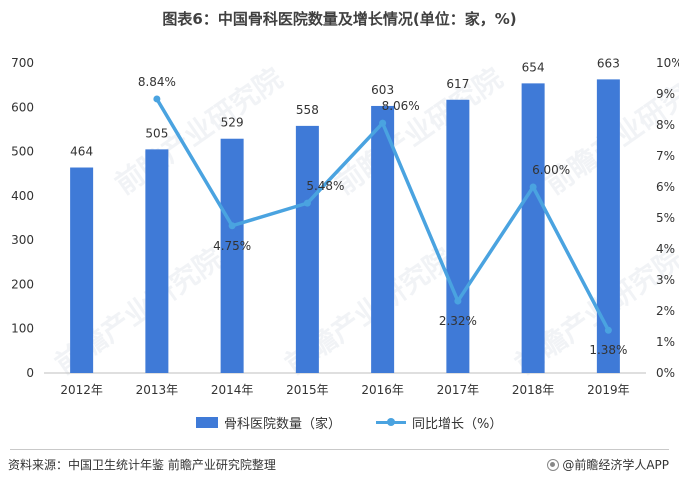  I want to click on x-tick-label: 2018年, so click(533, 390).